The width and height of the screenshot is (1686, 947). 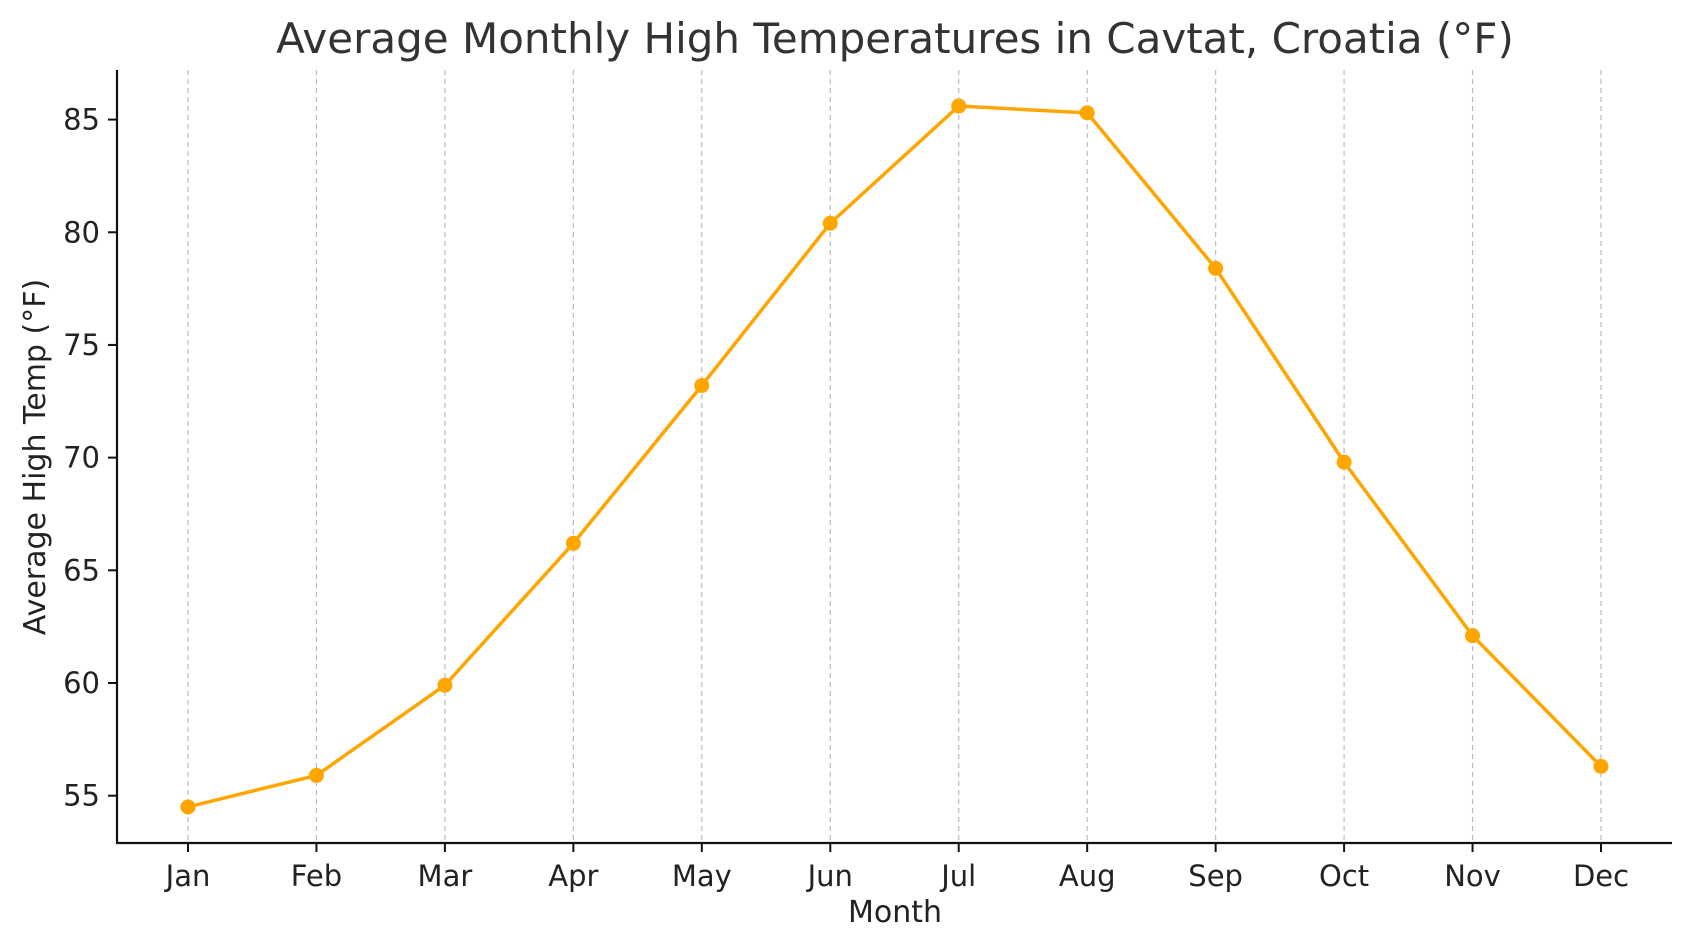 What do you see at coordinates (316, 876) in the screenshot?
I see `x-tick-label: Feb` at bounding box center [316, 876].